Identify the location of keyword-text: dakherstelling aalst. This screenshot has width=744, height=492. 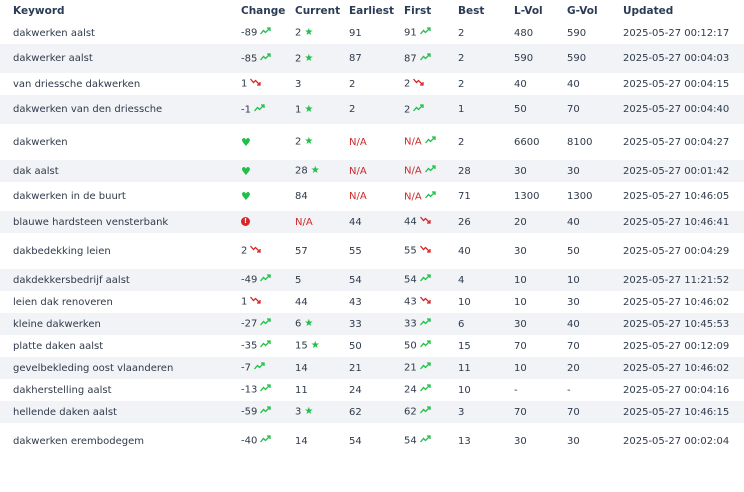
(62, 390).